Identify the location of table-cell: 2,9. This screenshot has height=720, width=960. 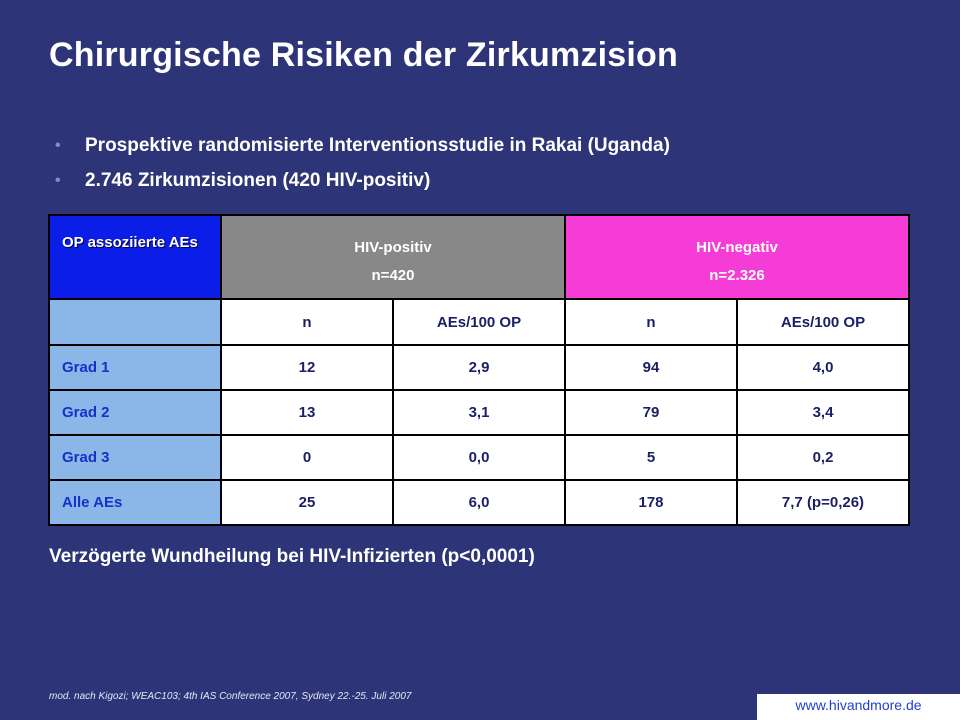
(479, 367).